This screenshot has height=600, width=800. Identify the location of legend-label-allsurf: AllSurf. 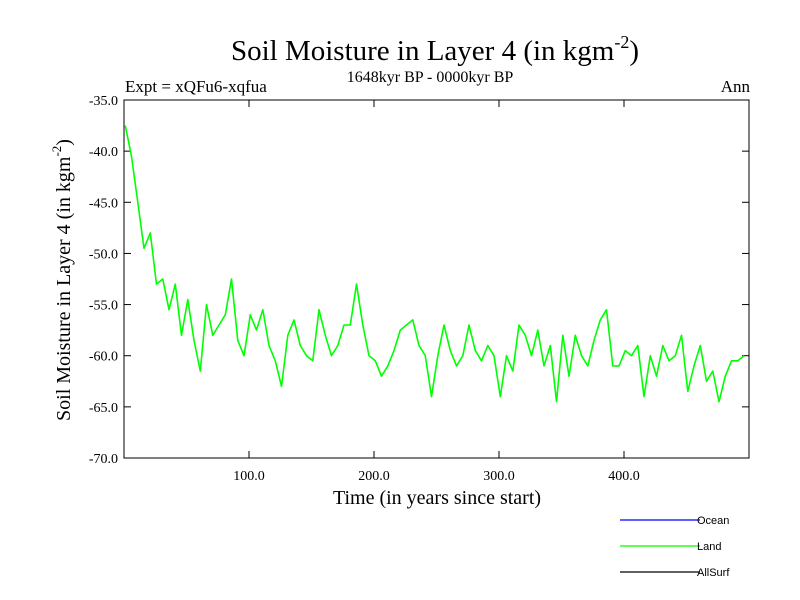
(713, 573).